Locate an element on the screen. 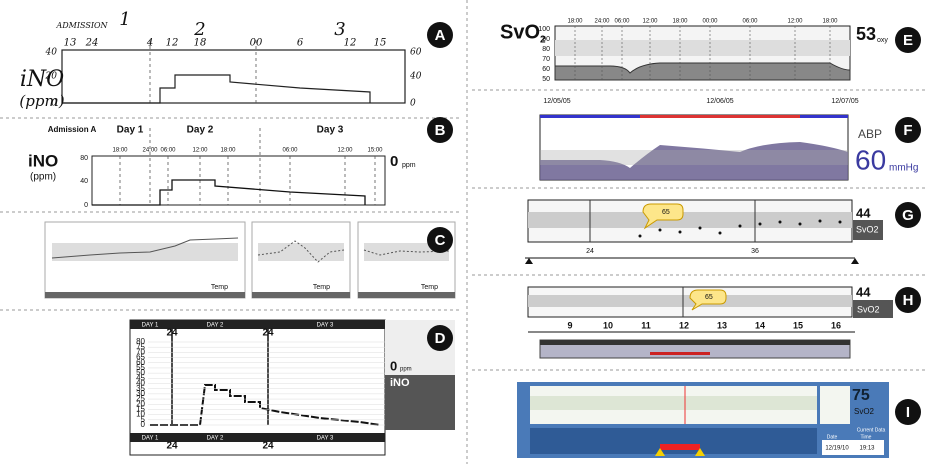  svo2-dots is located at coordinates (740, 228).